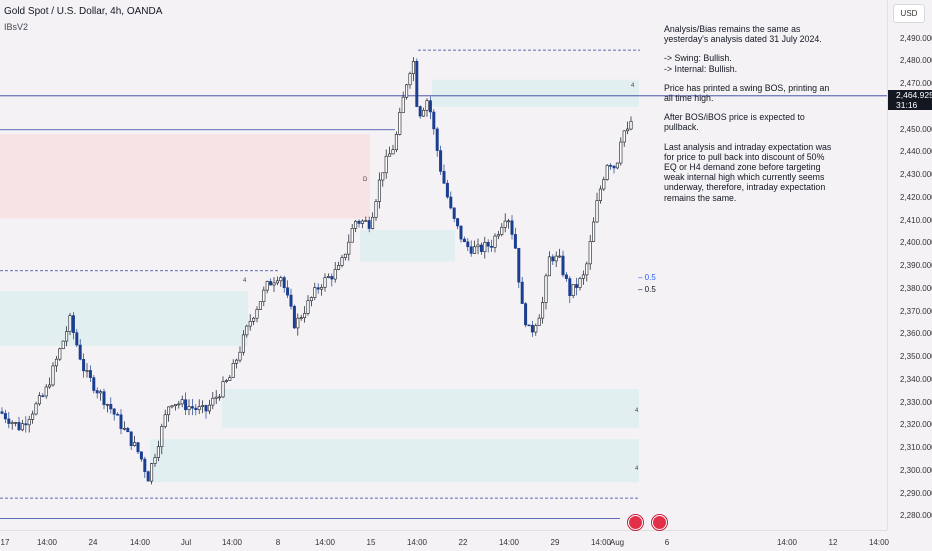 This screenshot has height=551, width=932. What do you see at coordinates (93, 542) in the screenshot?
I see `time-tick-label: 24` at bounding box center [93, 542].